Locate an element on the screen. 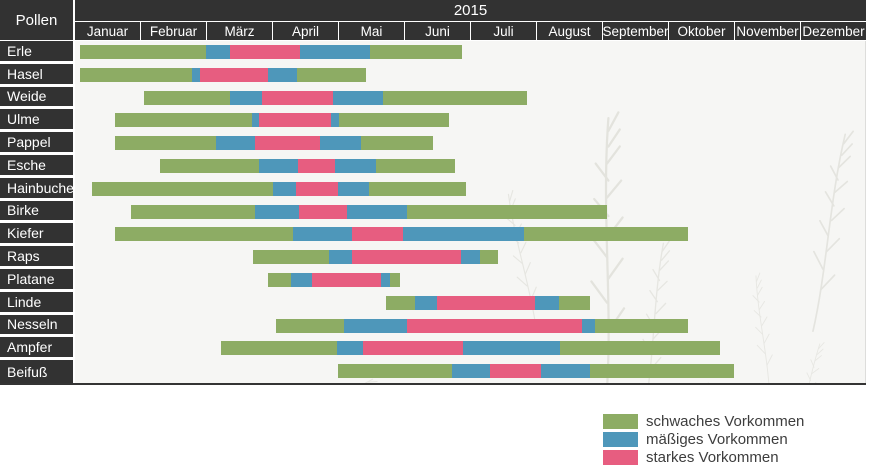  month-header-august: August is located at coordinates (570, 31).